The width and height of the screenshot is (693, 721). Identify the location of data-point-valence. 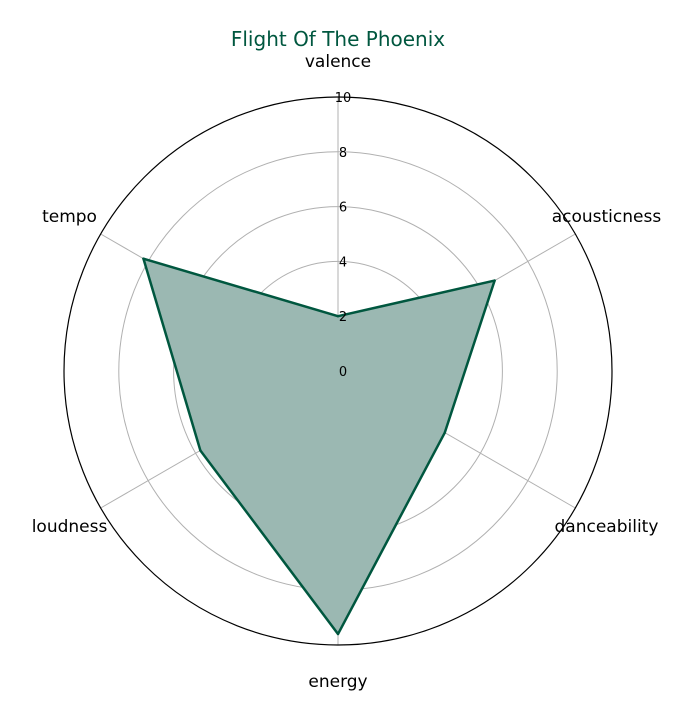
(338, 316).